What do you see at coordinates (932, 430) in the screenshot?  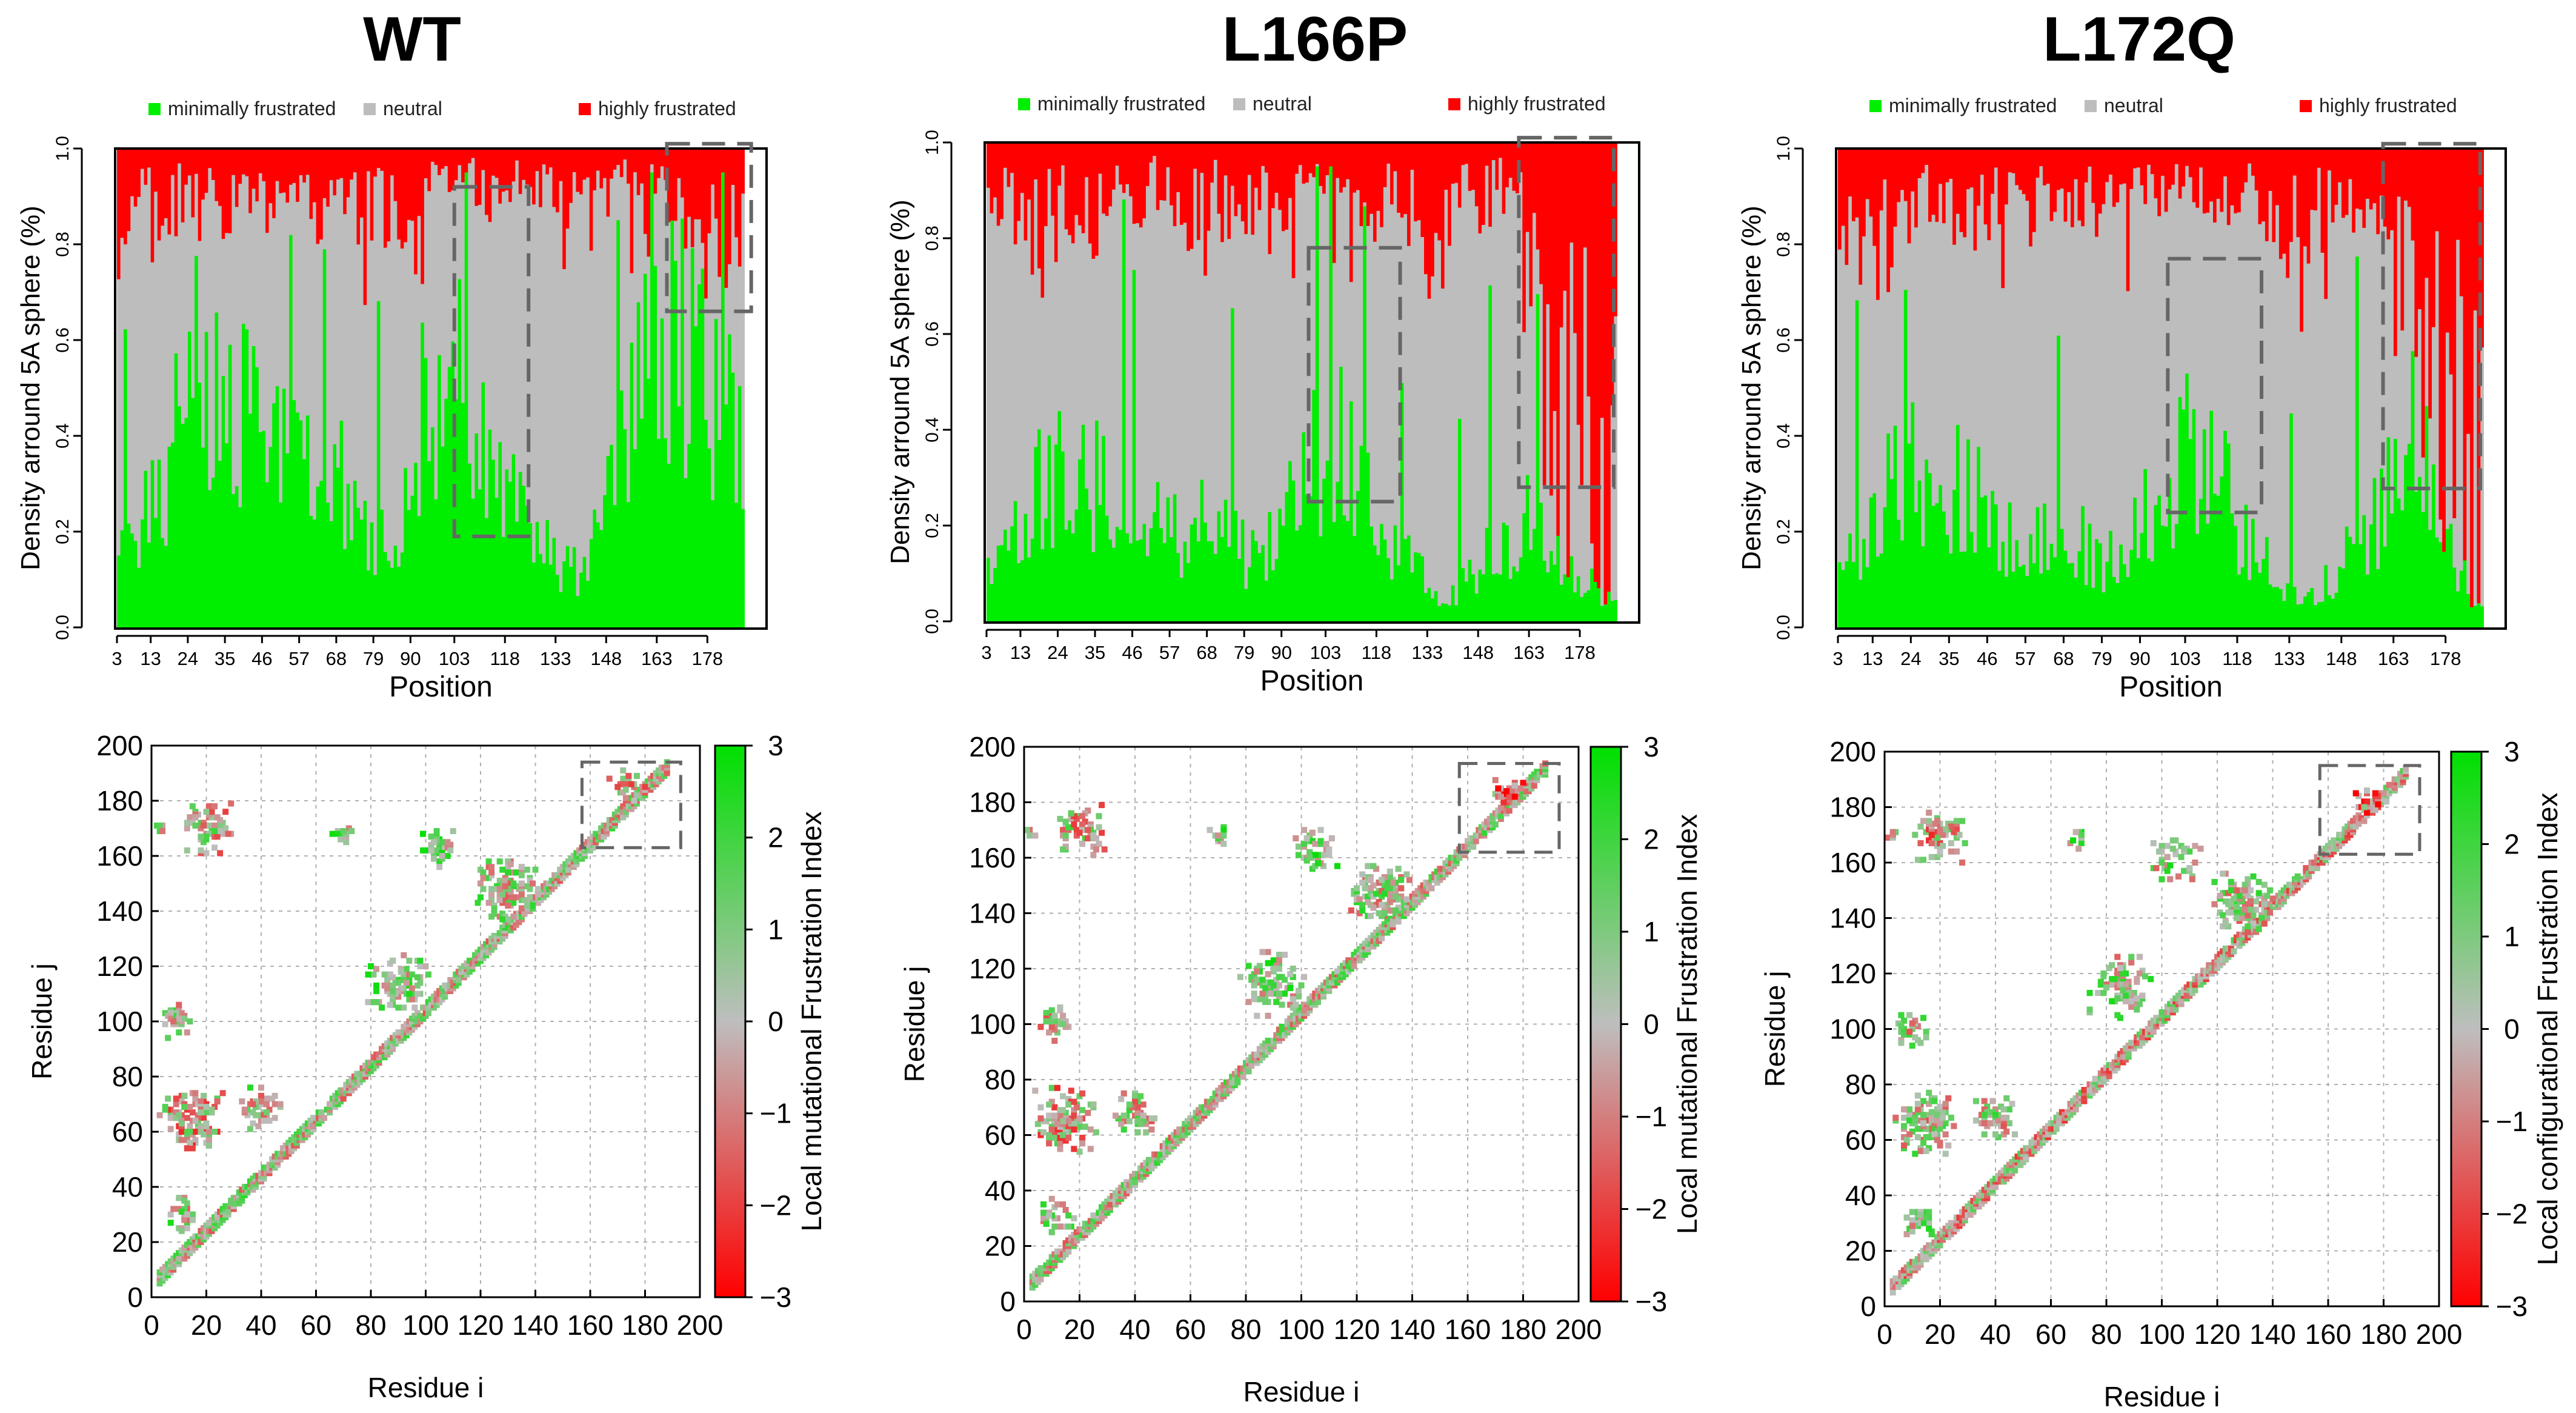 I see `y-tick-label: 0.4` at bounding box center [932, 430].